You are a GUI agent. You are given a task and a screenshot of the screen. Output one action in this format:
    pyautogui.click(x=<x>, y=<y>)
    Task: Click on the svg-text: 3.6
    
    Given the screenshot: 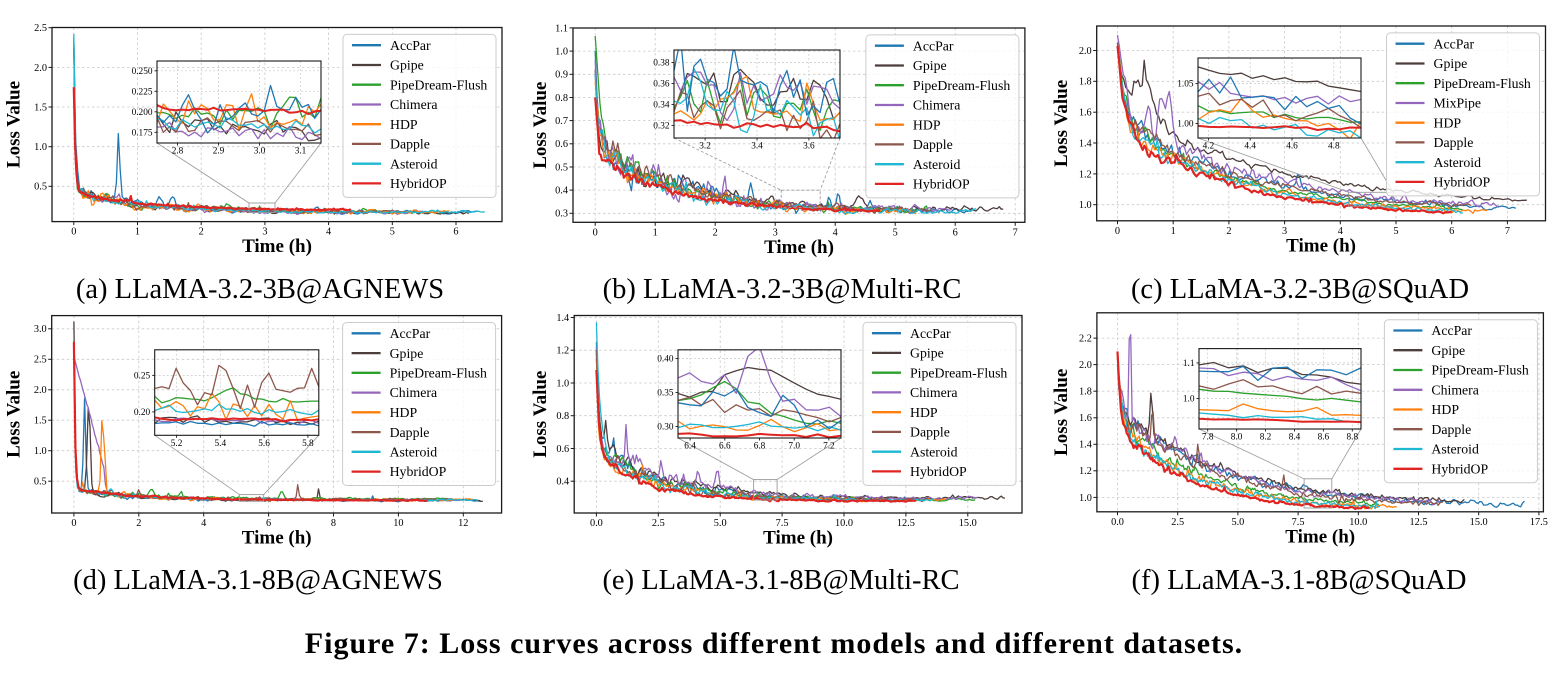 What is the action you would take?
    pyautogui.click(x=809, y=147)
    